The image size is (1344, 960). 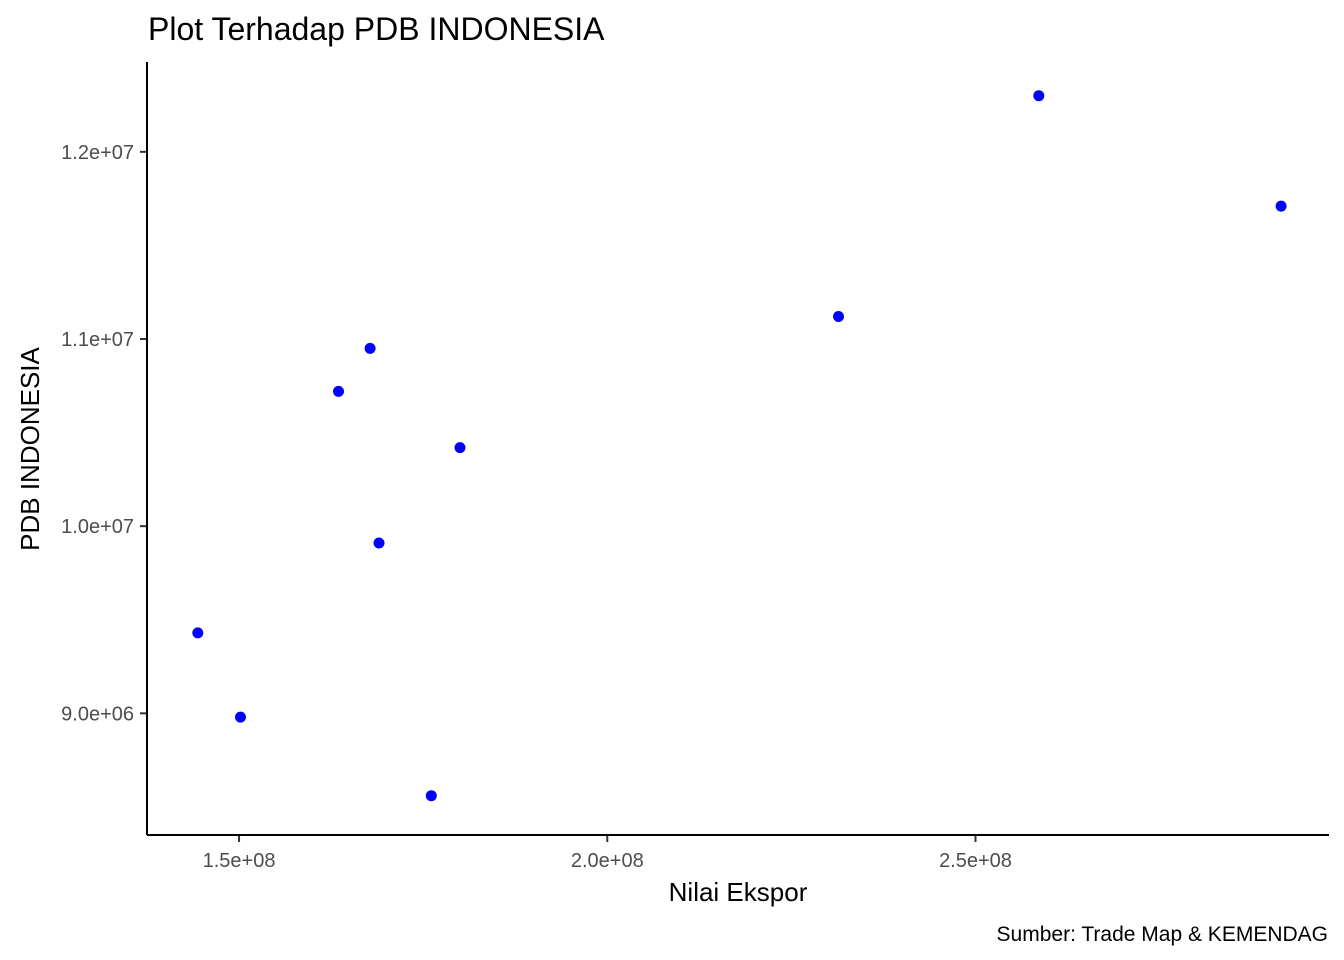 What do you see at coordinates (97, 714) in the screenshot?
I see `y-tick-label-1: 9.0e+06` at bounding box center [97, 714].